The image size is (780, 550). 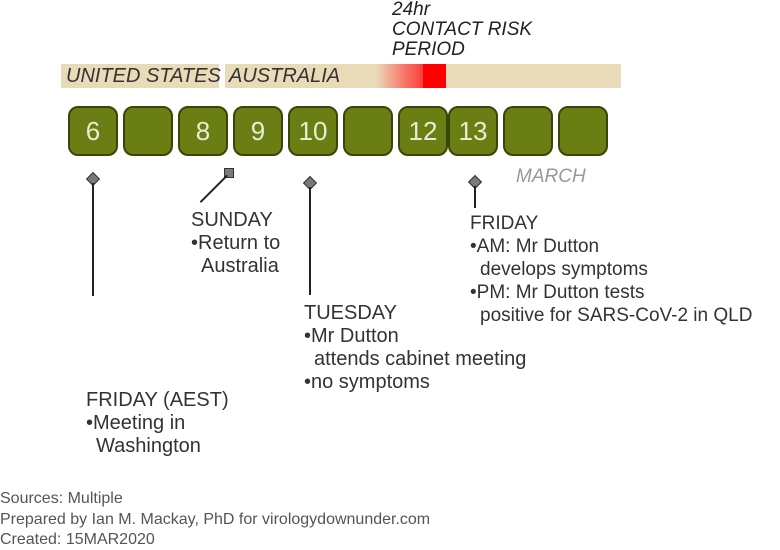 I want to click on event-bullet-continued: develops symptoms, so click(x=564, y=269).